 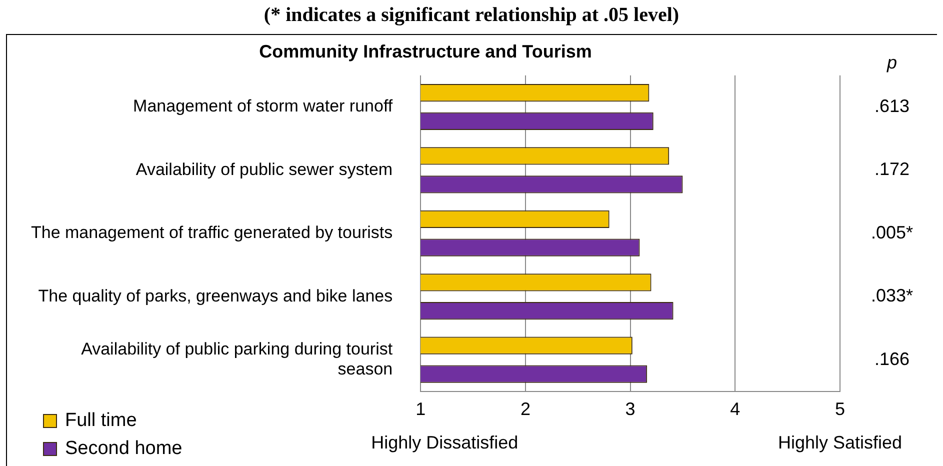 I want to click on chart-title: Community Infrastructure and Tourism, so click(x=425, y=52).